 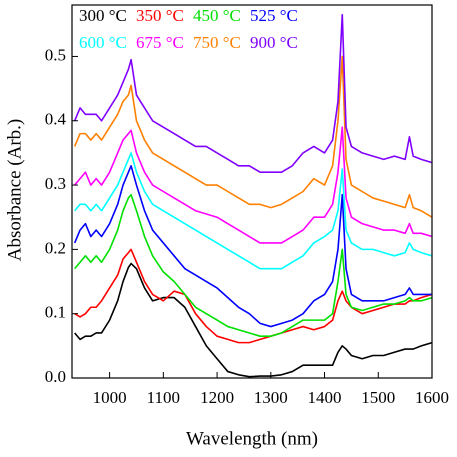 I want to click on x-tick-label: 1100, so click(x=163, y=397).